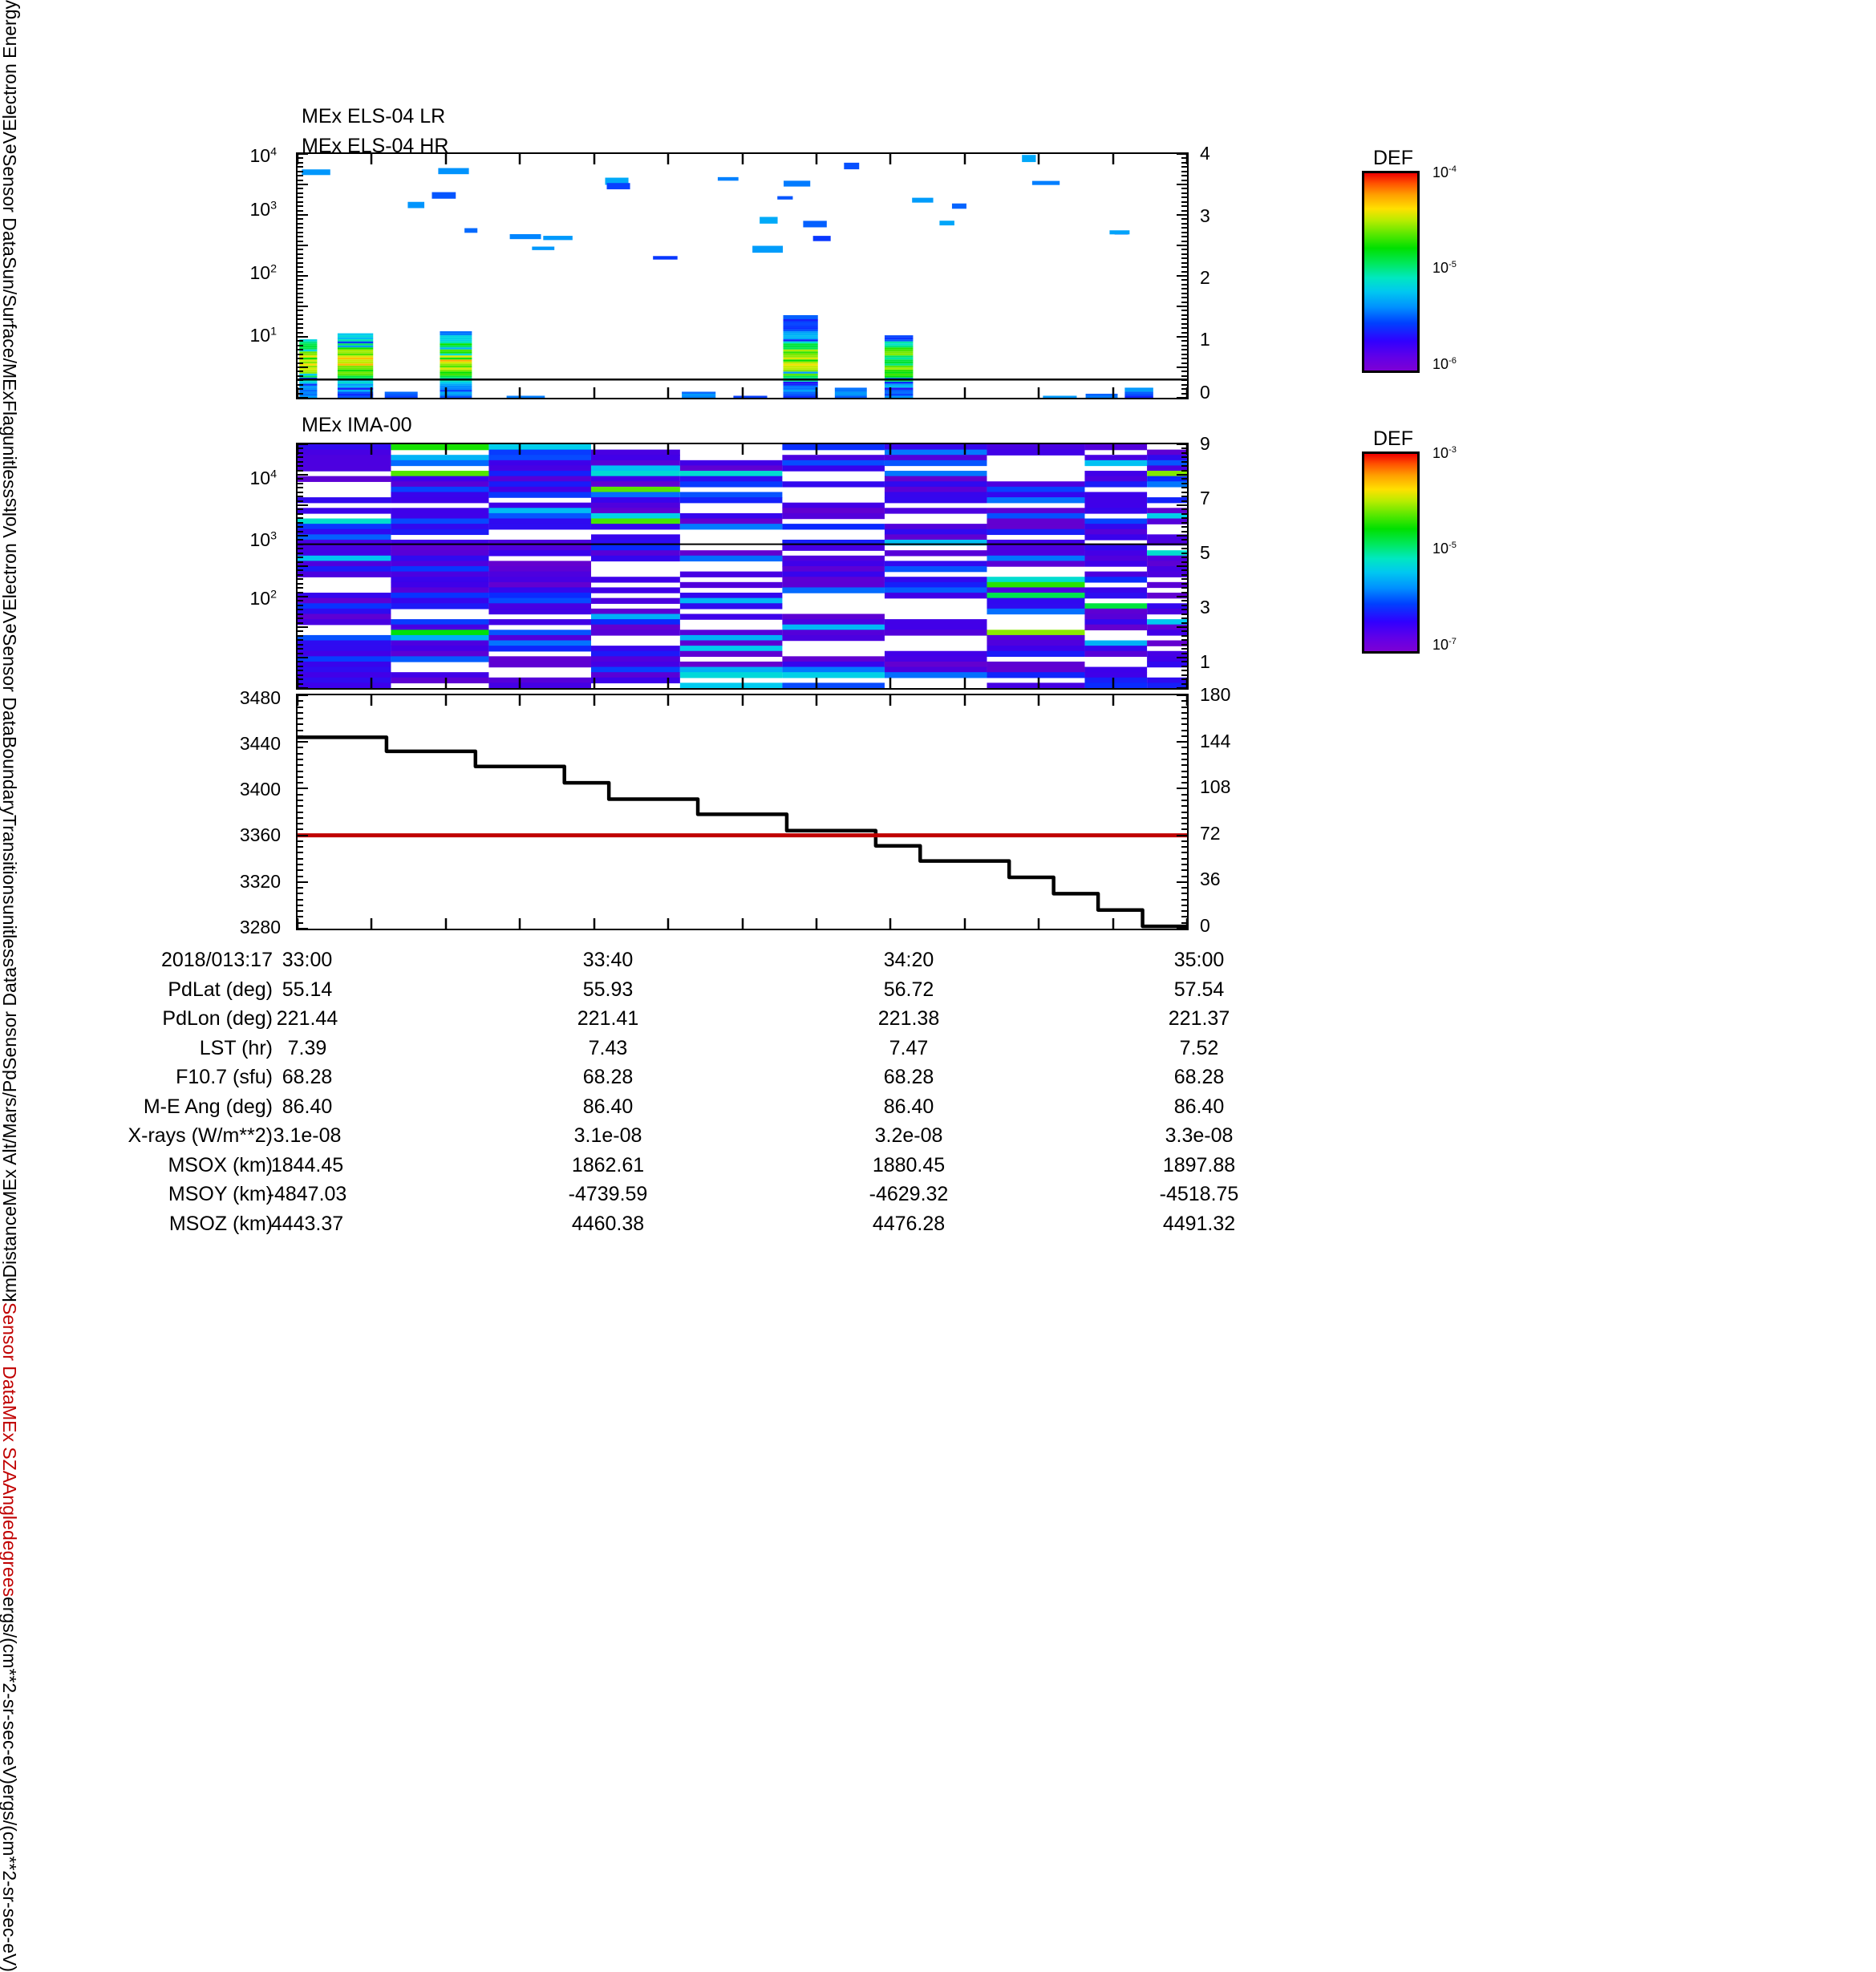  I want to click on colorbar2, so click(1391, 552).